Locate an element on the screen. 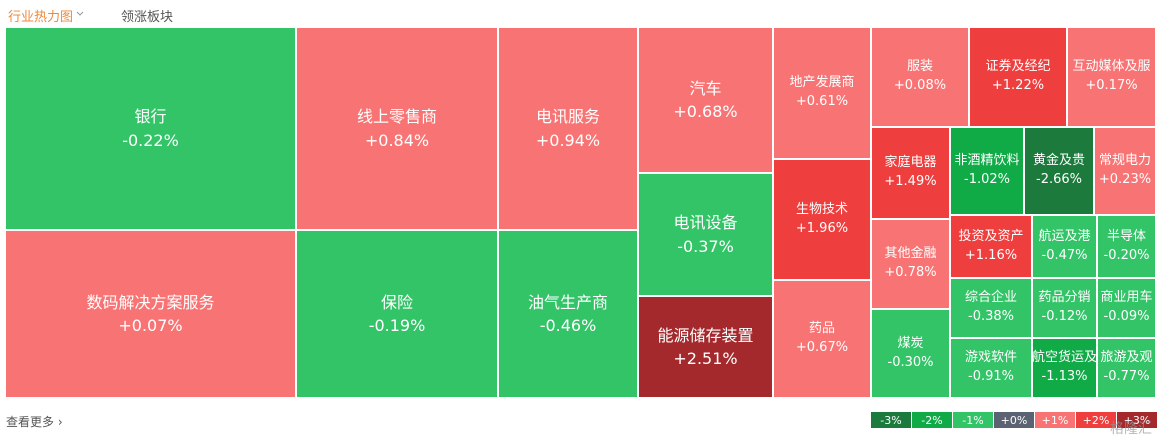  tile: 常规电力 +0.23% is located at coordinates (1125, 171).